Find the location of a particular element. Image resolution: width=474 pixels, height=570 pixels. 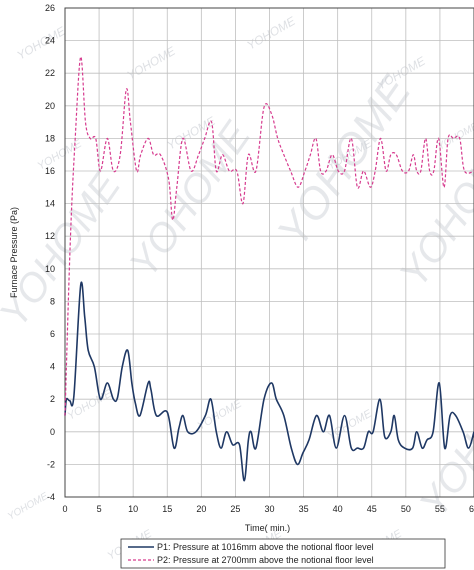

y-tick-label: 16 is located at coordinates (50, 171).